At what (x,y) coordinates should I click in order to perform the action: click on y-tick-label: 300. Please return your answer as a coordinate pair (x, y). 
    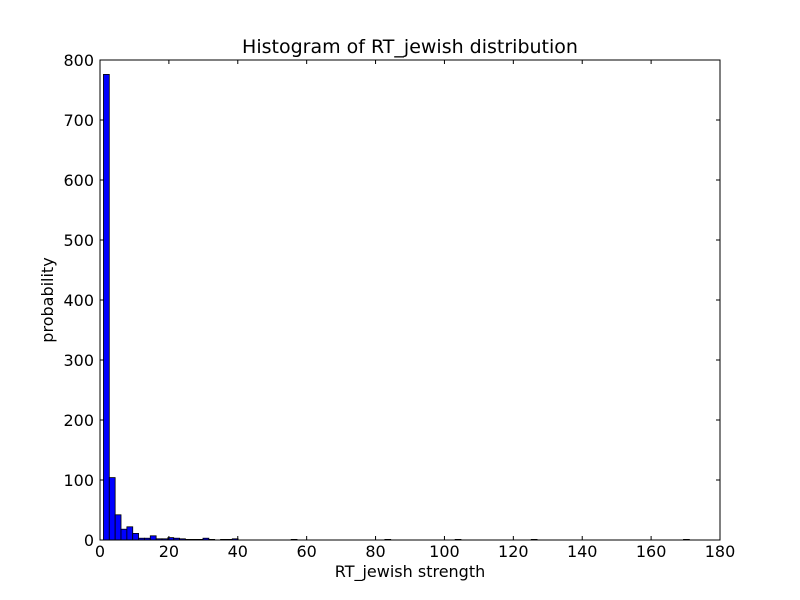
    Looking at the image, I should click on (78, 360).